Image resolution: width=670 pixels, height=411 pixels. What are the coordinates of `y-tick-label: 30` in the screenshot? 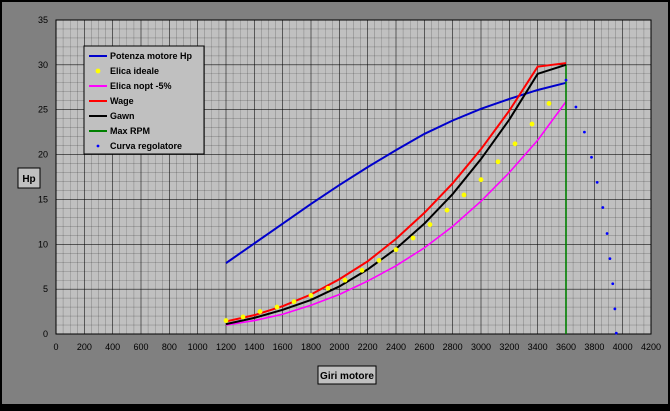 It's located at (43, 65).